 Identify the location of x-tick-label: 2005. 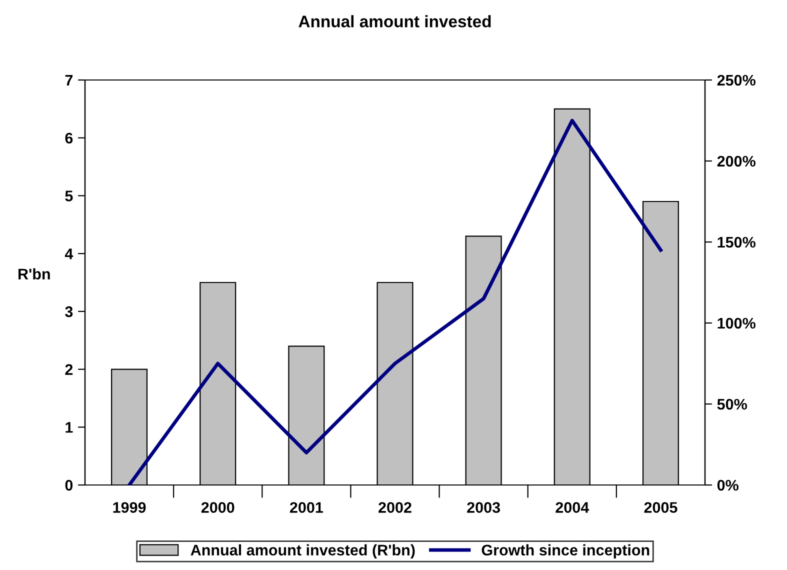
(661, 507).